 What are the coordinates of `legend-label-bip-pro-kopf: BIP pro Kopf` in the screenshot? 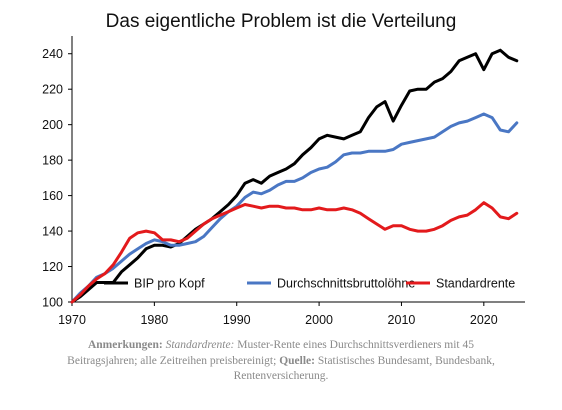 It's located at (169, 284).